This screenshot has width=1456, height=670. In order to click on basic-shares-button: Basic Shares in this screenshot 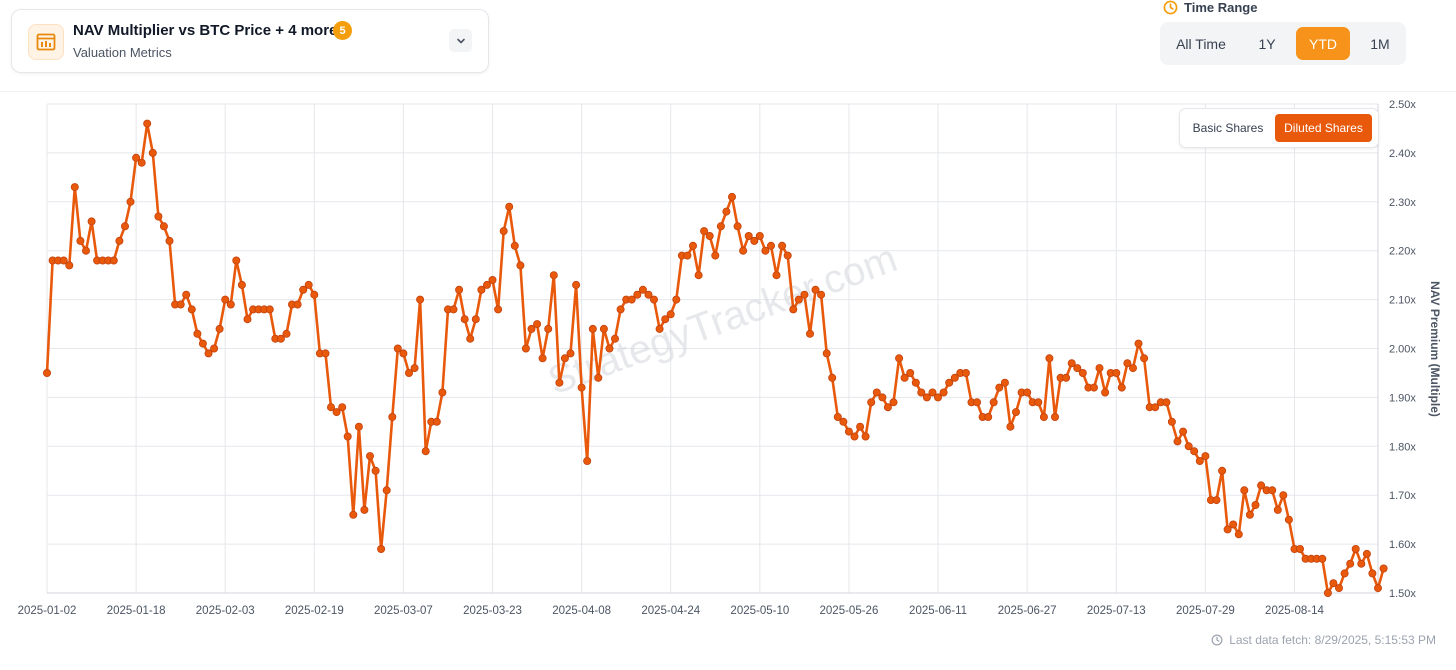, I will do `click(1228, 128)`.